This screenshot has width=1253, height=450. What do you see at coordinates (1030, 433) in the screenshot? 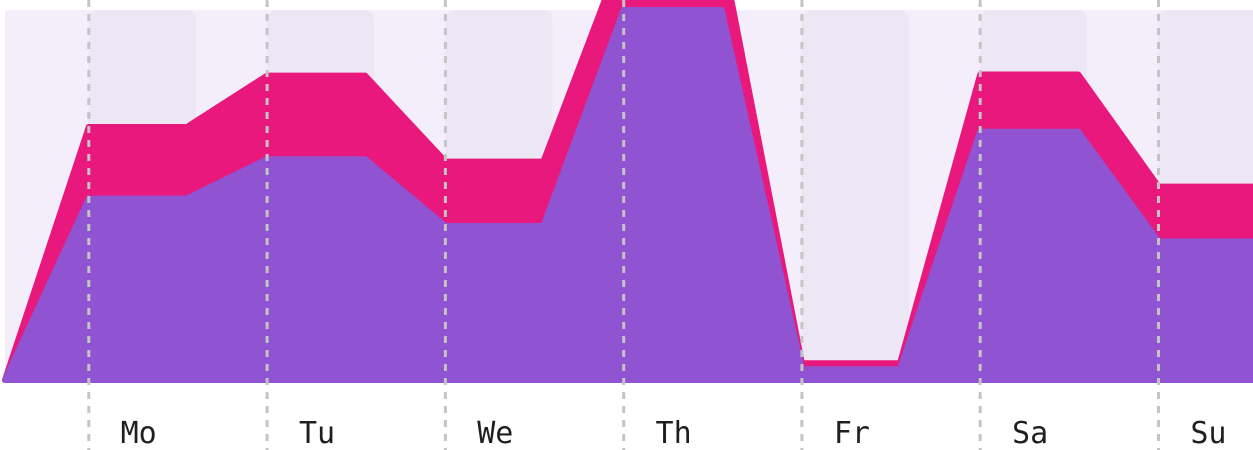
I see `x-tick-label: Sa` at bounding box center [1030, 433].